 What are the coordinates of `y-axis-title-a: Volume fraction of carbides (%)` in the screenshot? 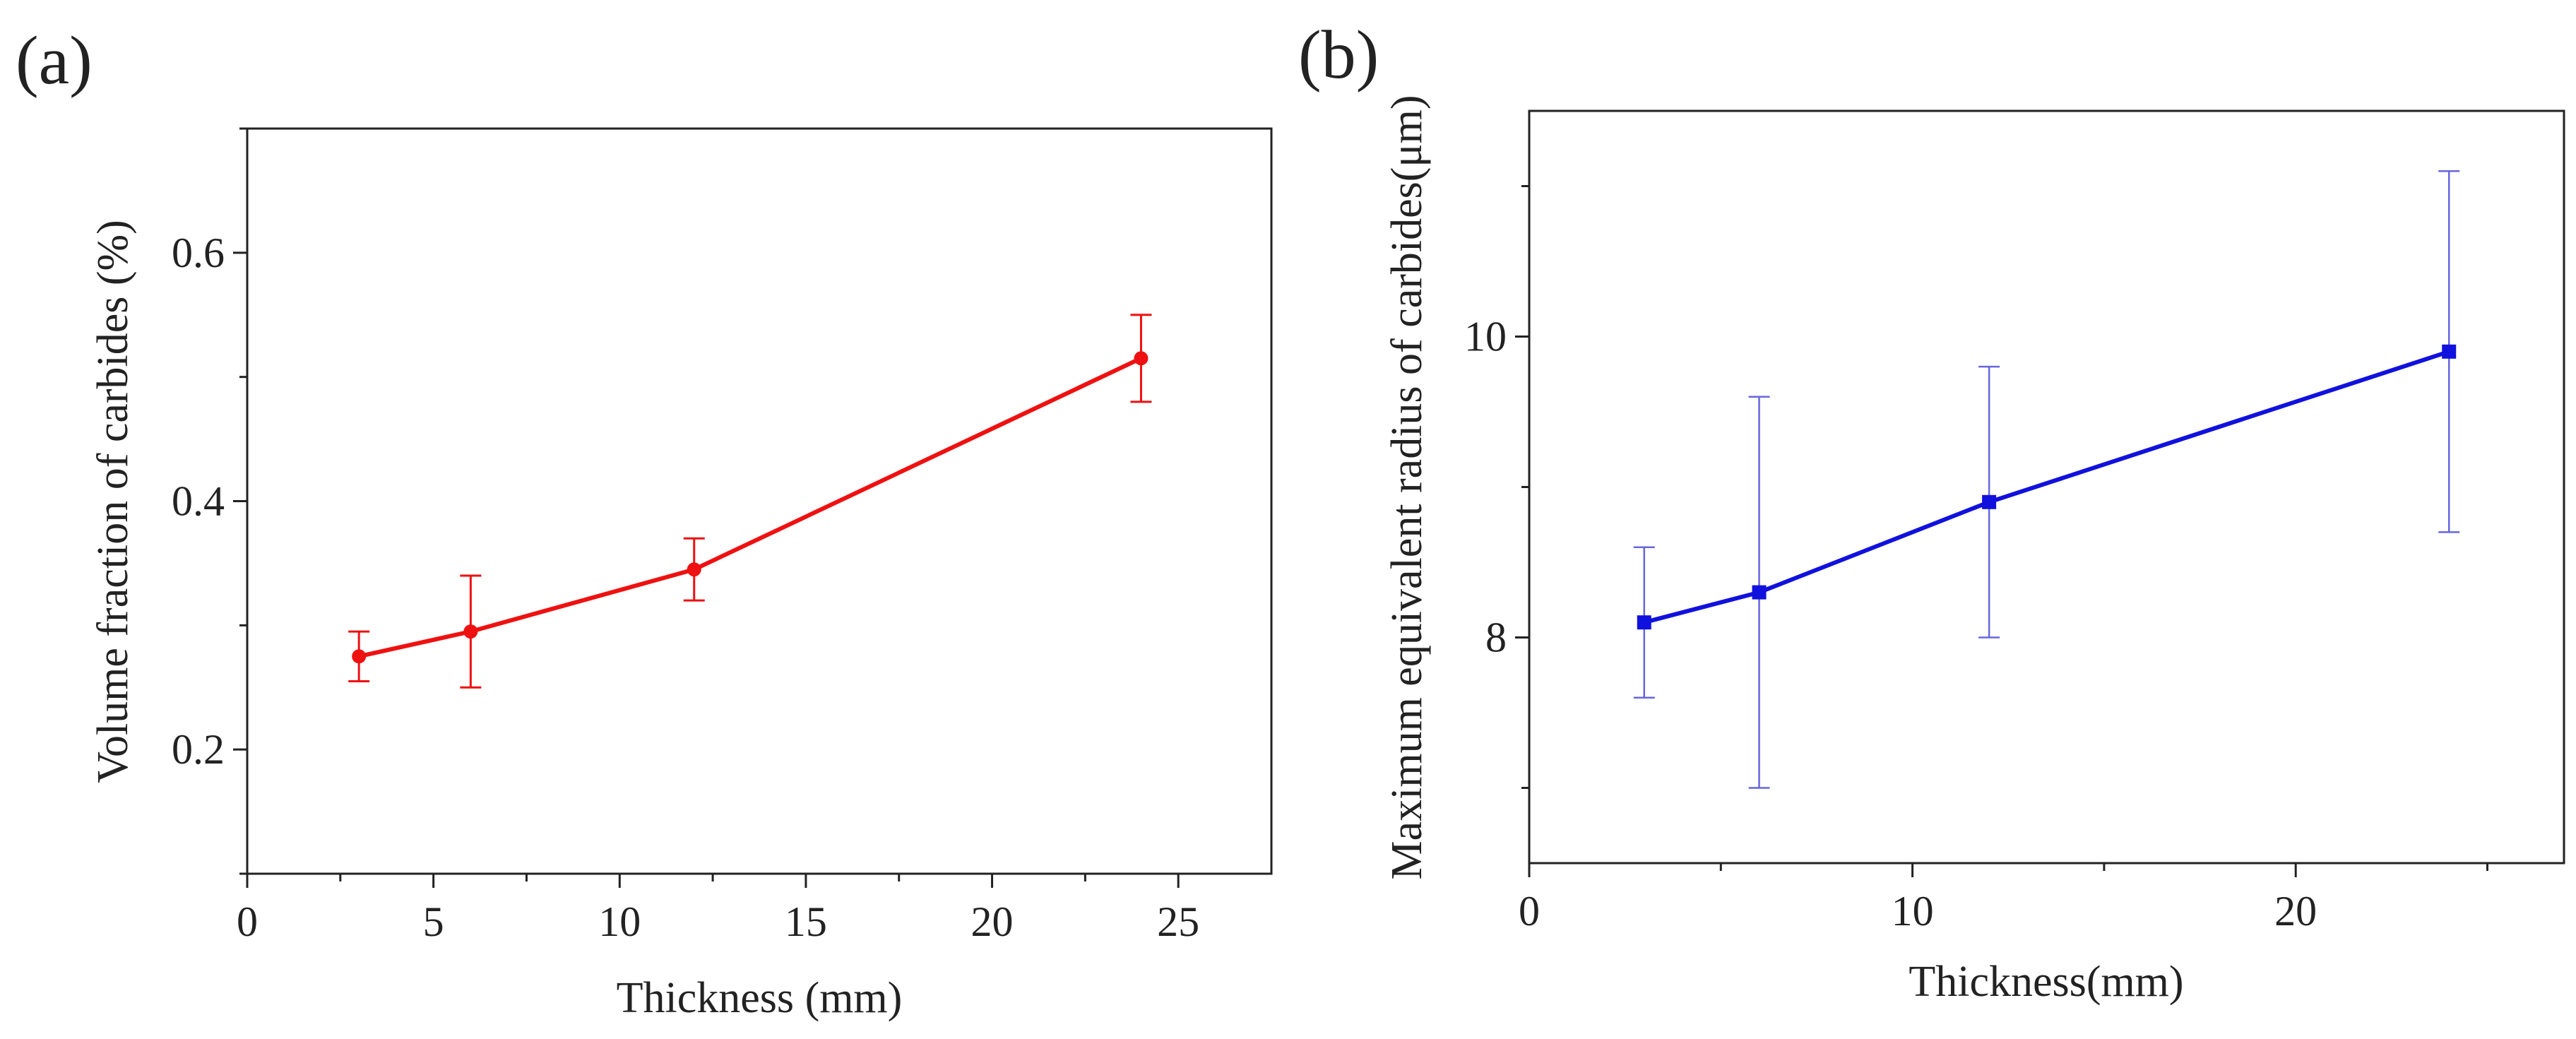 It's located at (113, 502).